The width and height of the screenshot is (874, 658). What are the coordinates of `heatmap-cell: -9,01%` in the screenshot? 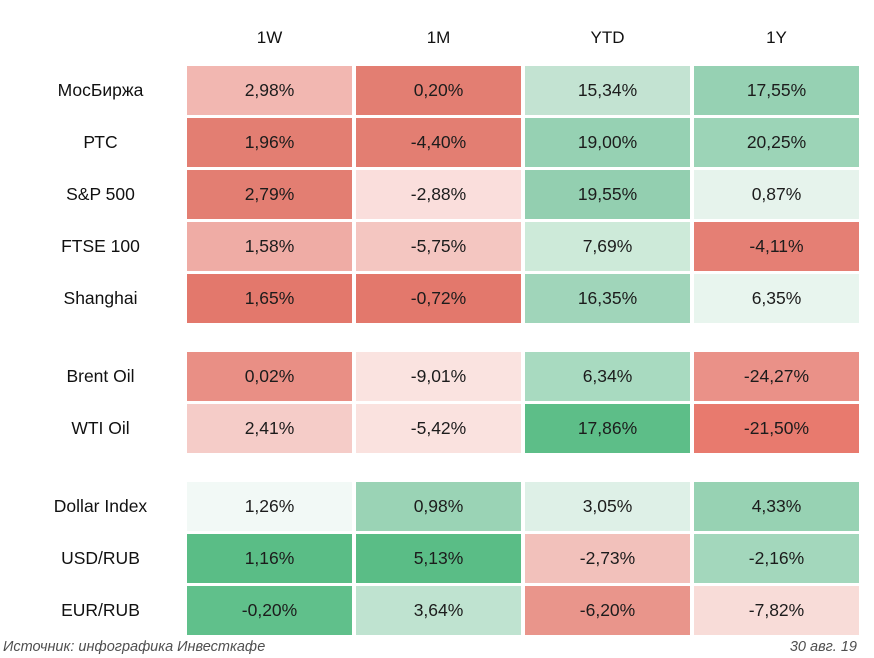 It's located at (438, 376).